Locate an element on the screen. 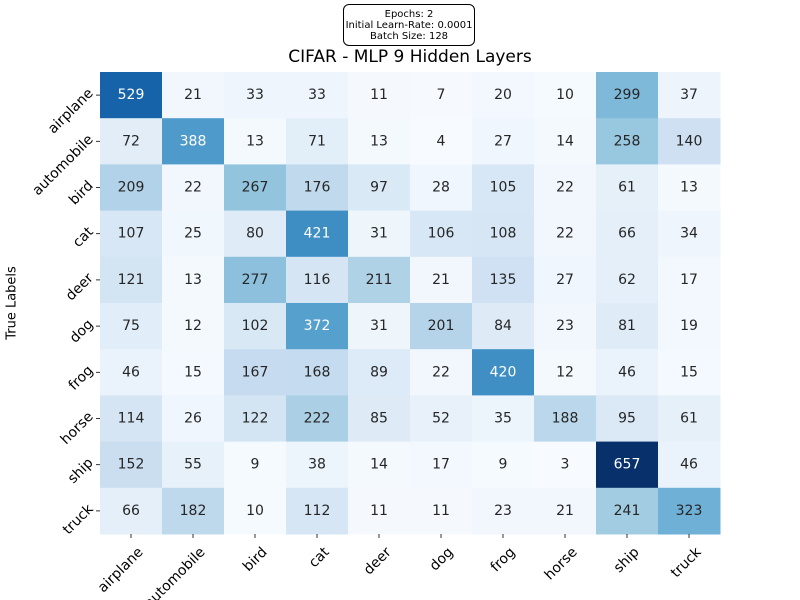 This screenshot has width=800, height=600. cell-value-label: 105 is located at coordinates (503, 188).